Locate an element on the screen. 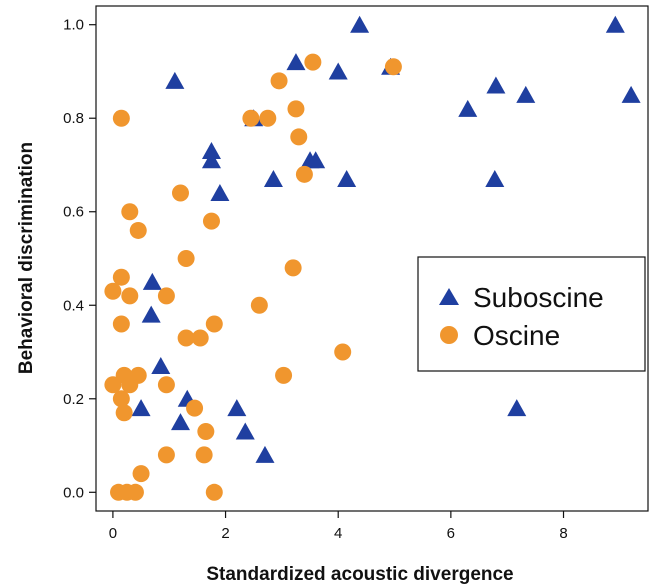  legend: Suboscine Oscine is located at coordinates (531, 314).